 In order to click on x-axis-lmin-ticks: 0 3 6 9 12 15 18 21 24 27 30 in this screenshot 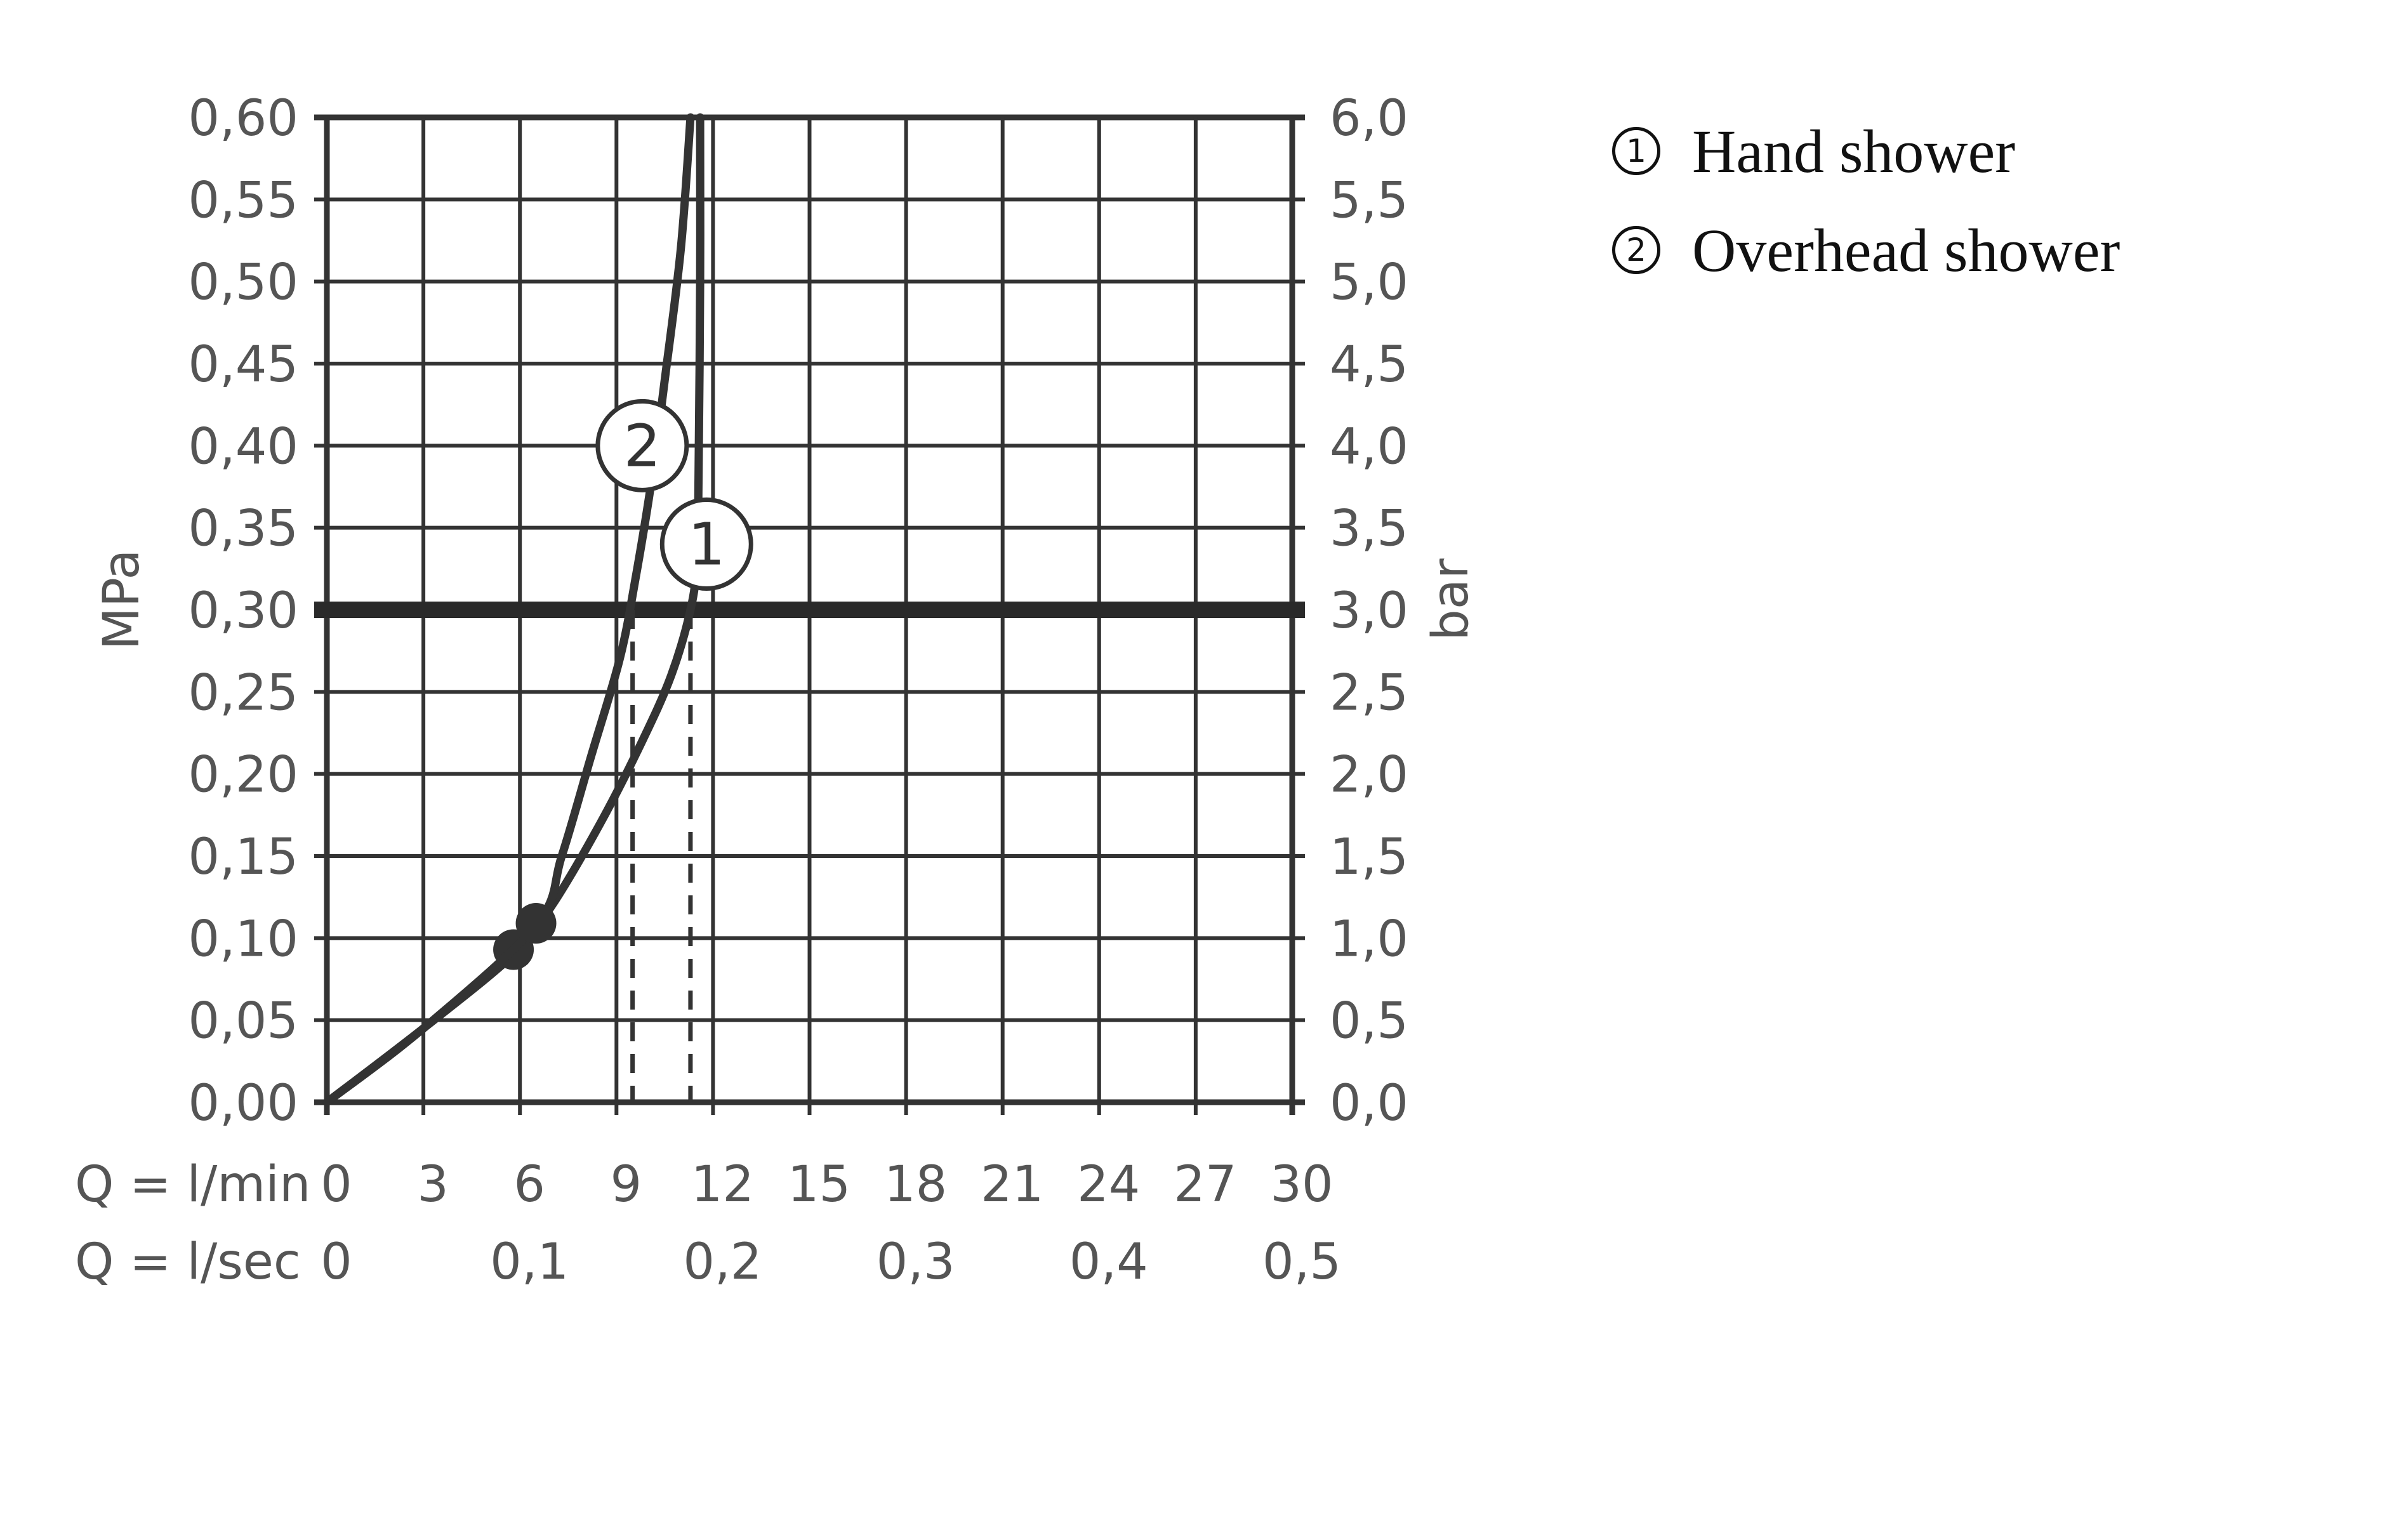, I will do `click(827, 1184)`.